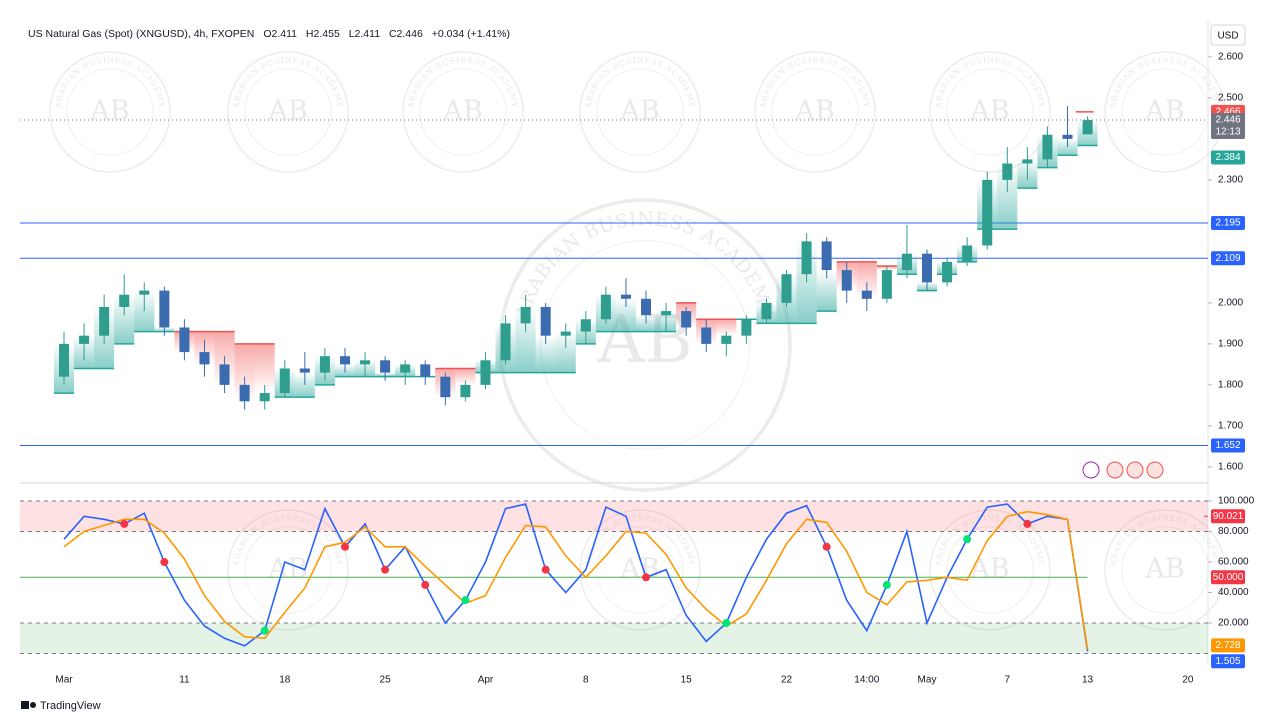 Image resolution: width=1280 pixels, height=720 pixels. What do you see at coordinates (406, 34) in the screenshot?
I see `ohlc-close: C2.446` at bounding box center [406, 34].